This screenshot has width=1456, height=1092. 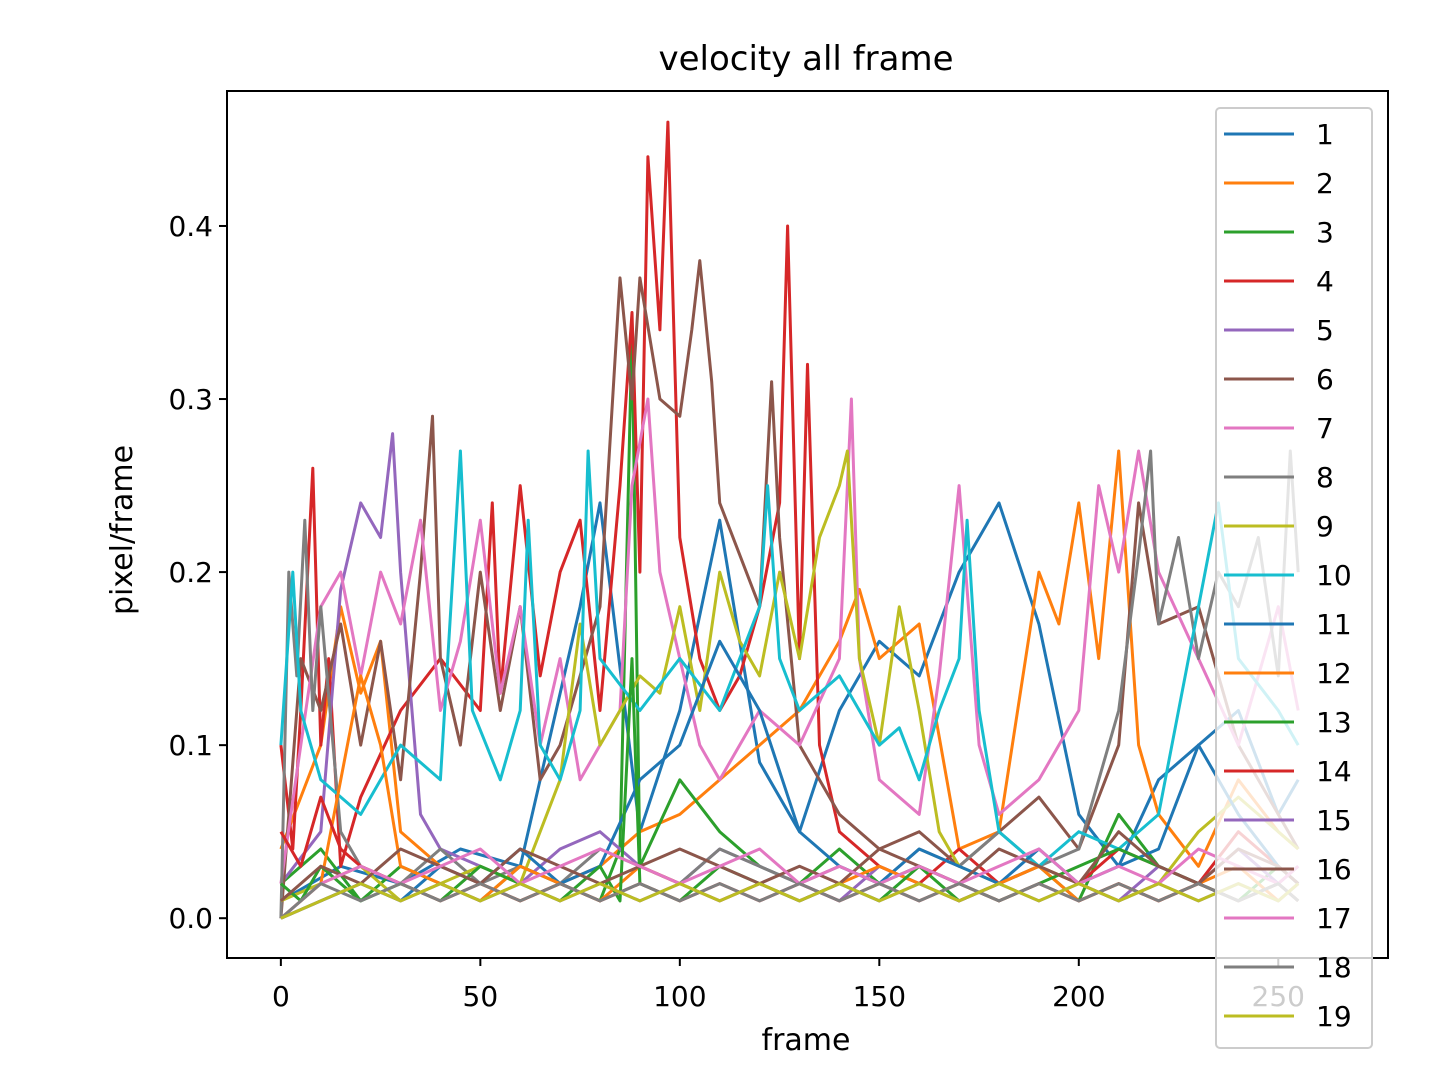 What do you see at coordinates (190, 399) in the screenshot?
I see `y-tick-label: 0.3` at bounding box center [190, 399].